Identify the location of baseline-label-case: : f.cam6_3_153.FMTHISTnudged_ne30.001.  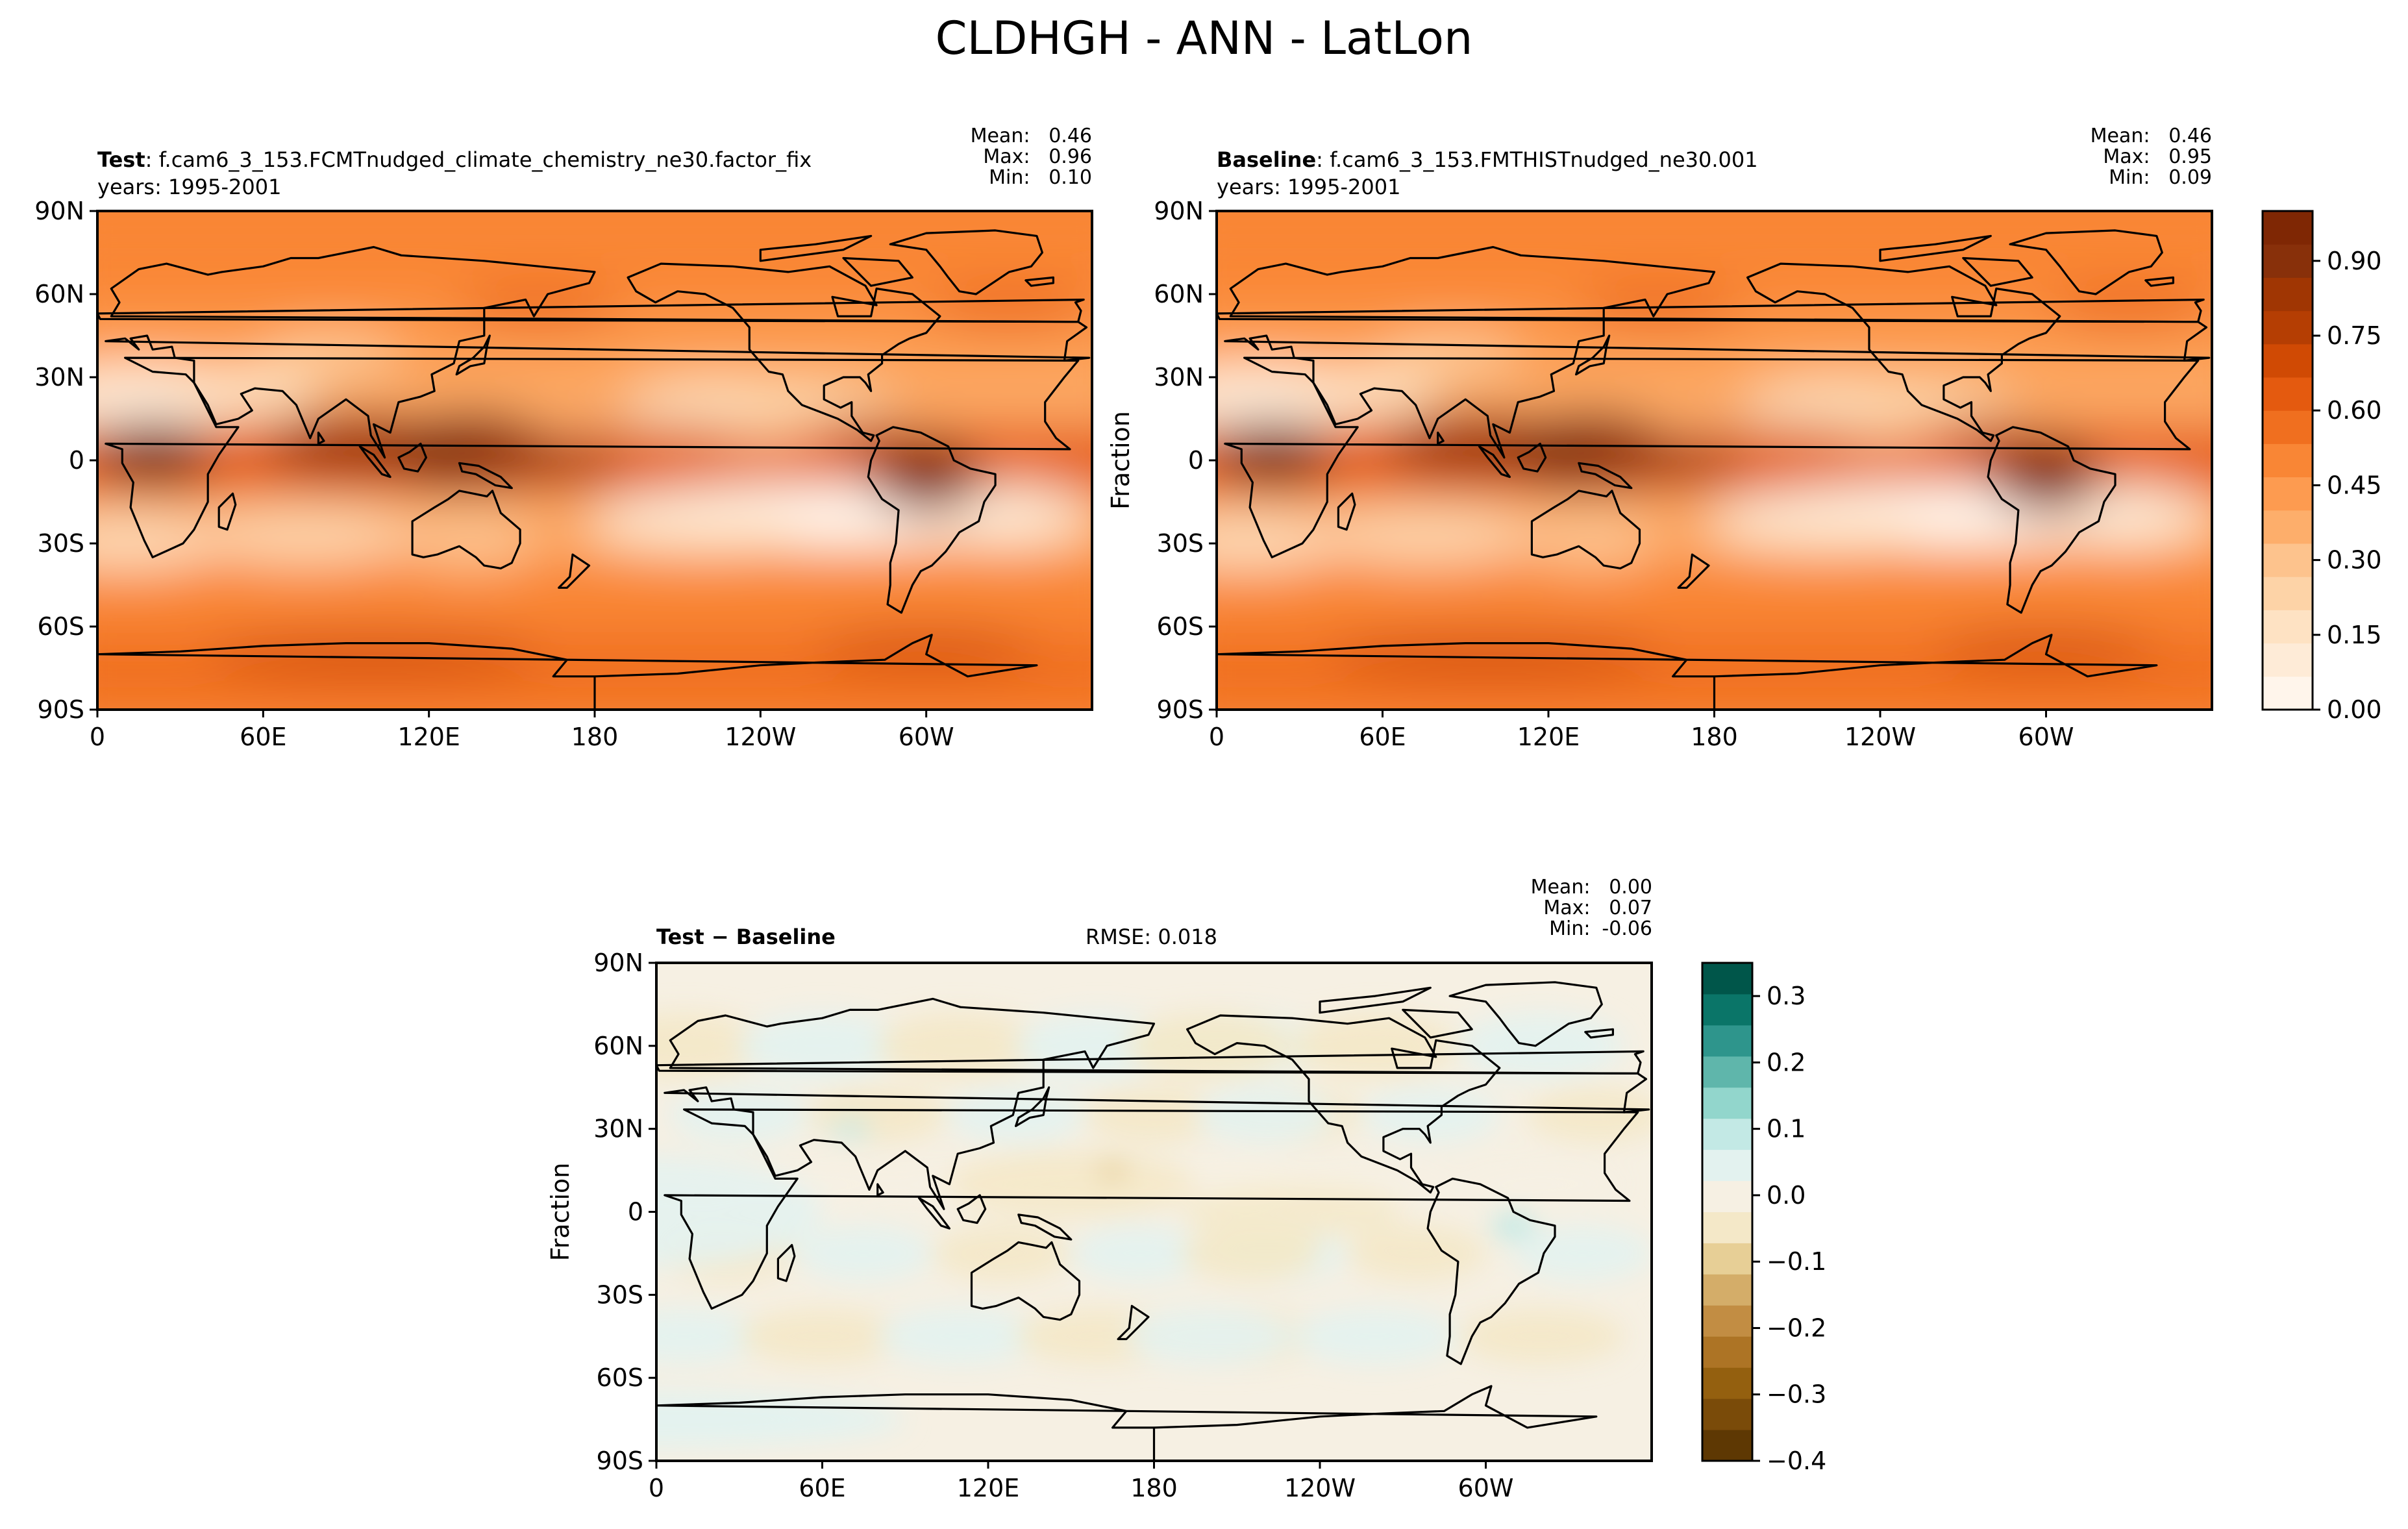
(1537, 159).